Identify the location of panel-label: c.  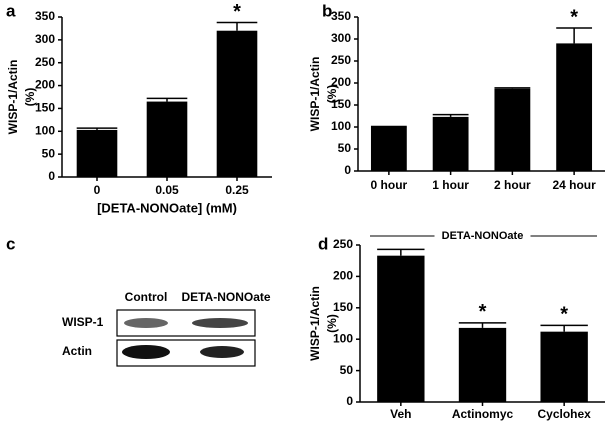
(10, 243).